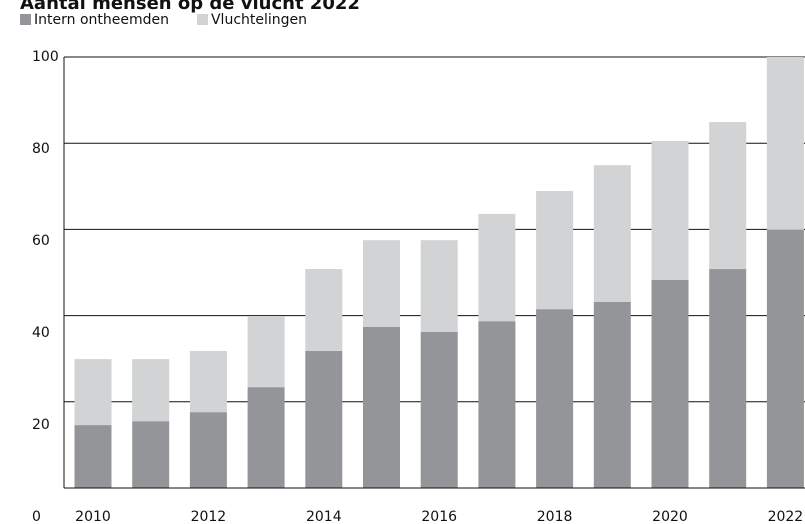 The image size is (805, 524). I want to click on chart-title: Aantal mensen op de vlucht 2022, so click(190, 7).